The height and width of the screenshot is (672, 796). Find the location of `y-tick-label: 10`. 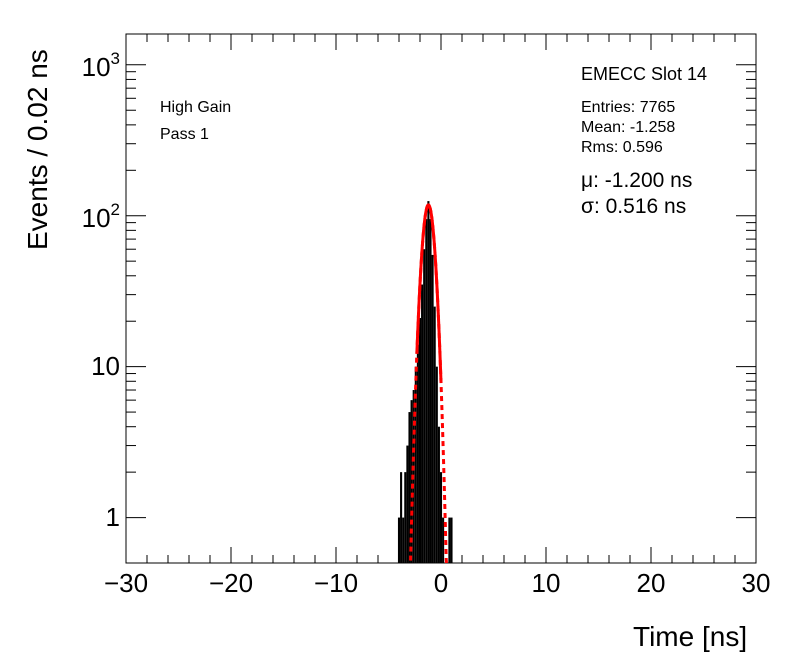

y-tick-label: 10 is located at coordinates (105, 365).